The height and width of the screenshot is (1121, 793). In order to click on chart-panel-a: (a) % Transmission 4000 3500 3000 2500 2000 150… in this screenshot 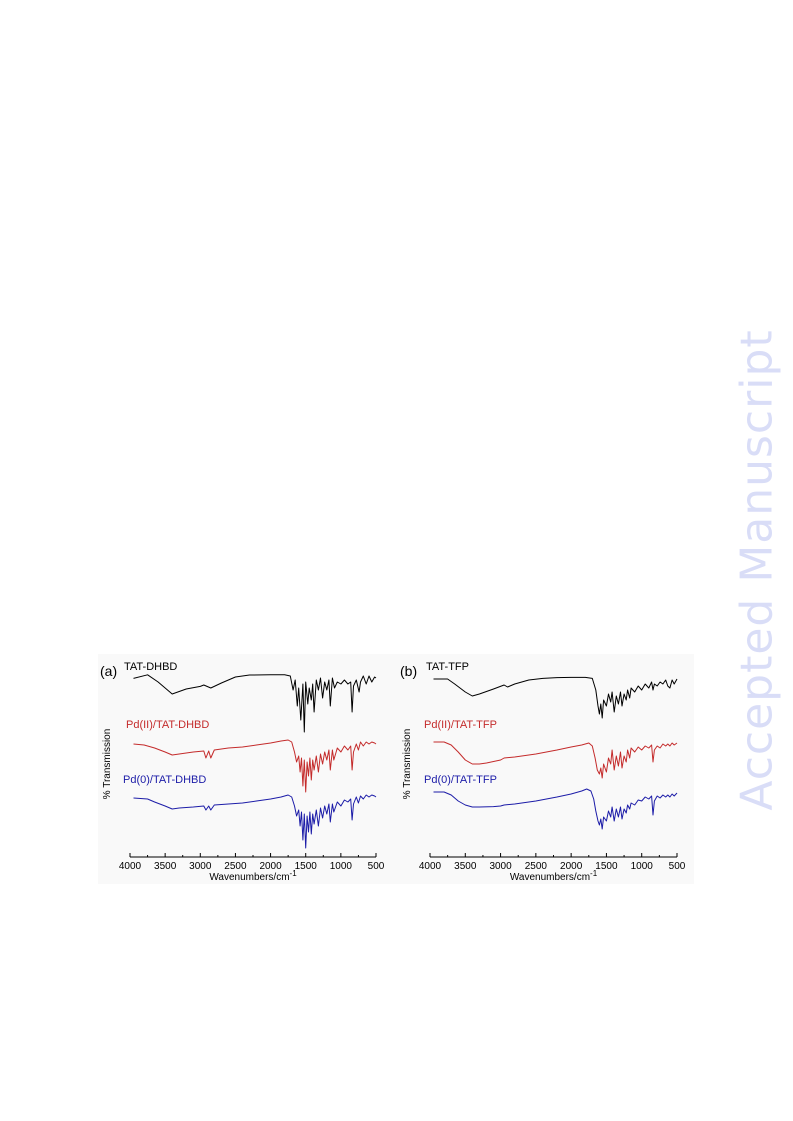, I will do `click(242, 772)`.